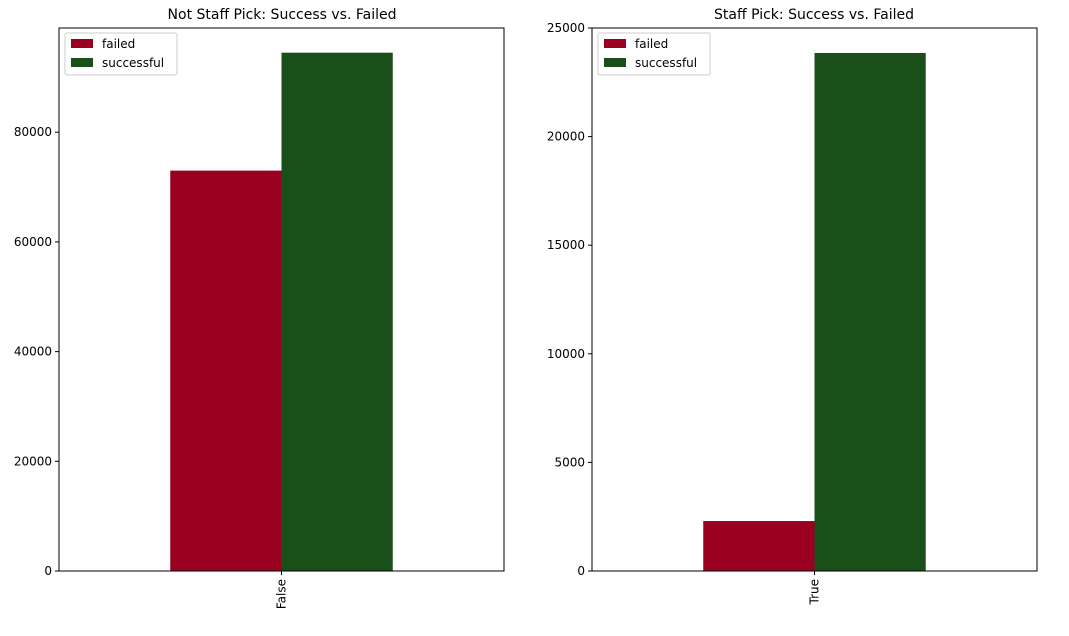 The height and width of the screenshot is (636, 1069). I want to click on x-tick-label: False, so click(282, 594).